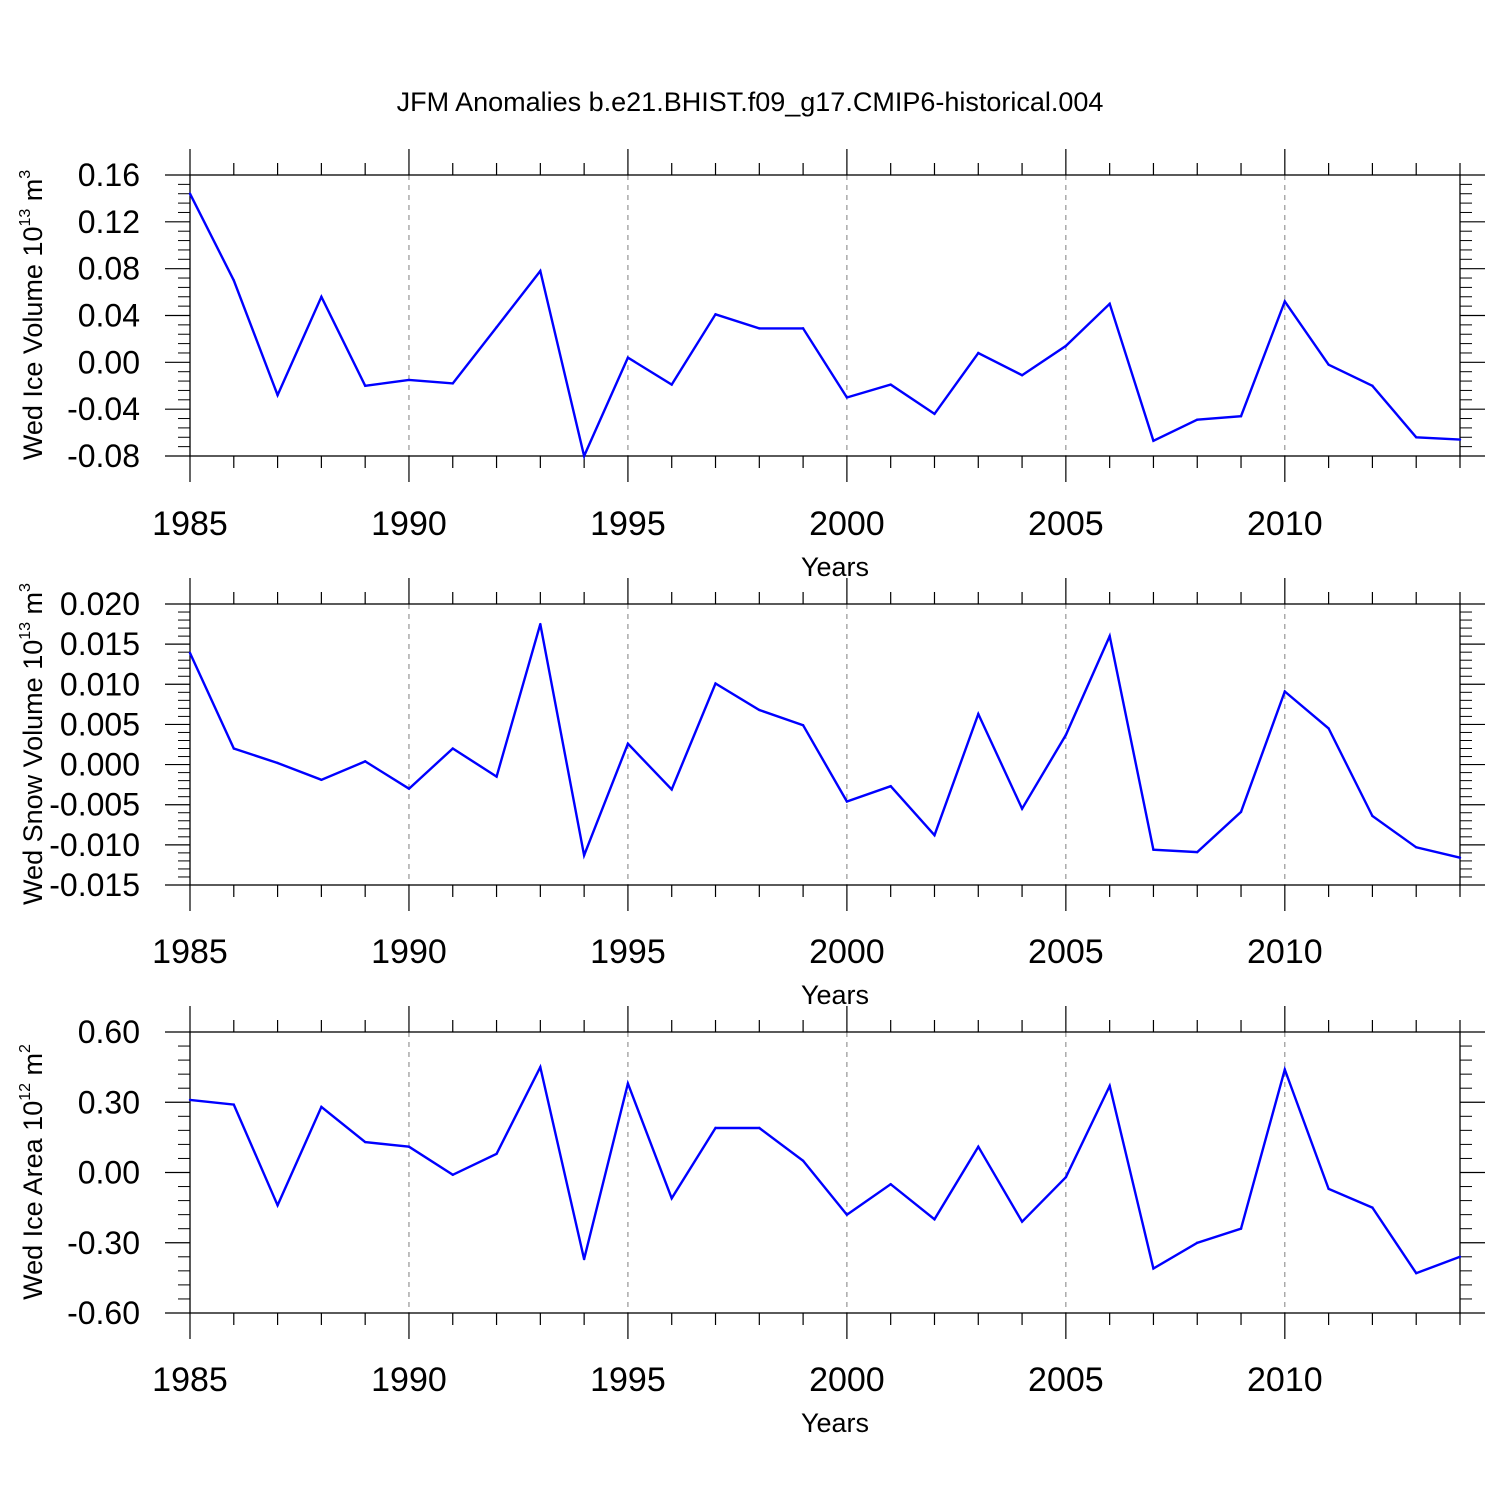  Describe the element at coordinates (94, 845) in the screenshot. I see `y-tick-label: -0.010` at that location.